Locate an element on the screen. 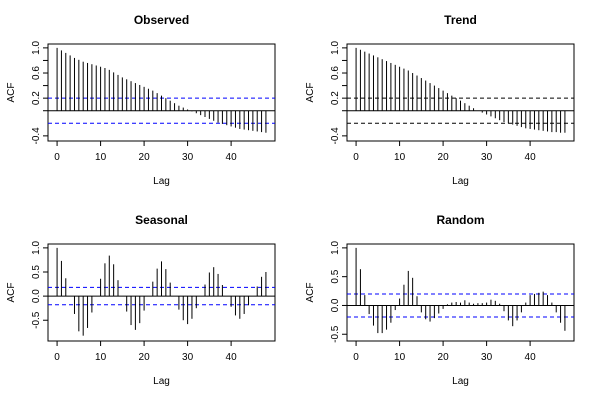  panel-title: Seasonal is located at coordinates (161, 220).